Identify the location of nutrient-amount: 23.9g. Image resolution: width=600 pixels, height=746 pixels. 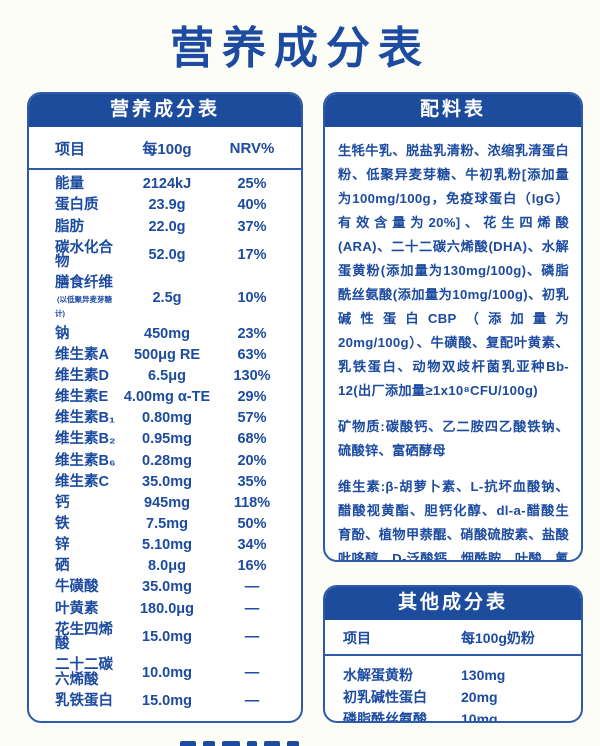
(167, 205).